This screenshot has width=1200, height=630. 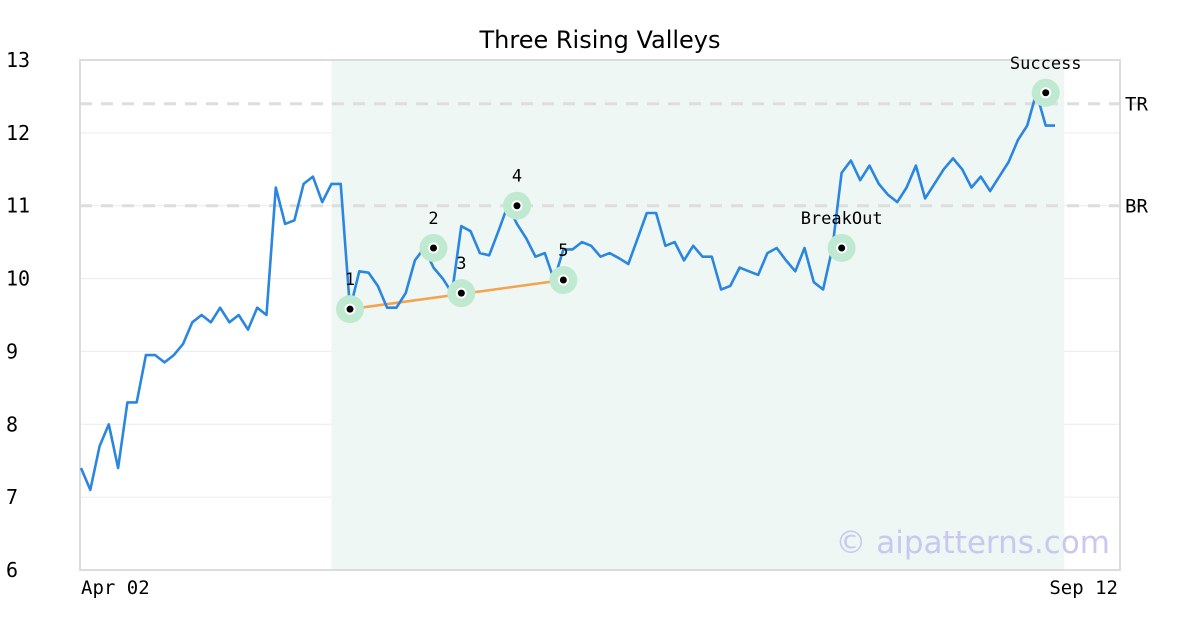 I want to click on pattern-point-label: 5, so click(x=563, y=251).